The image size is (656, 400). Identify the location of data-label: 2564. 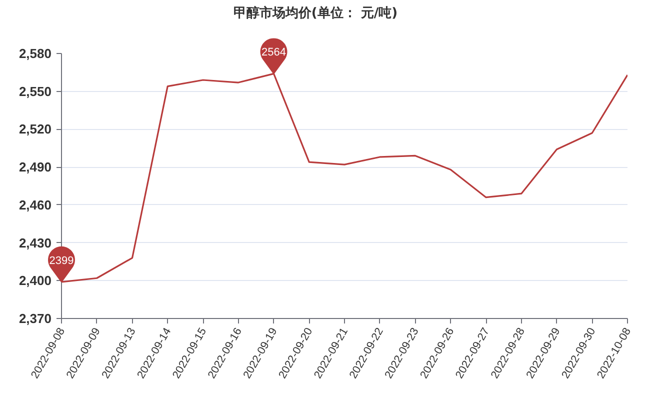
(274, 52).